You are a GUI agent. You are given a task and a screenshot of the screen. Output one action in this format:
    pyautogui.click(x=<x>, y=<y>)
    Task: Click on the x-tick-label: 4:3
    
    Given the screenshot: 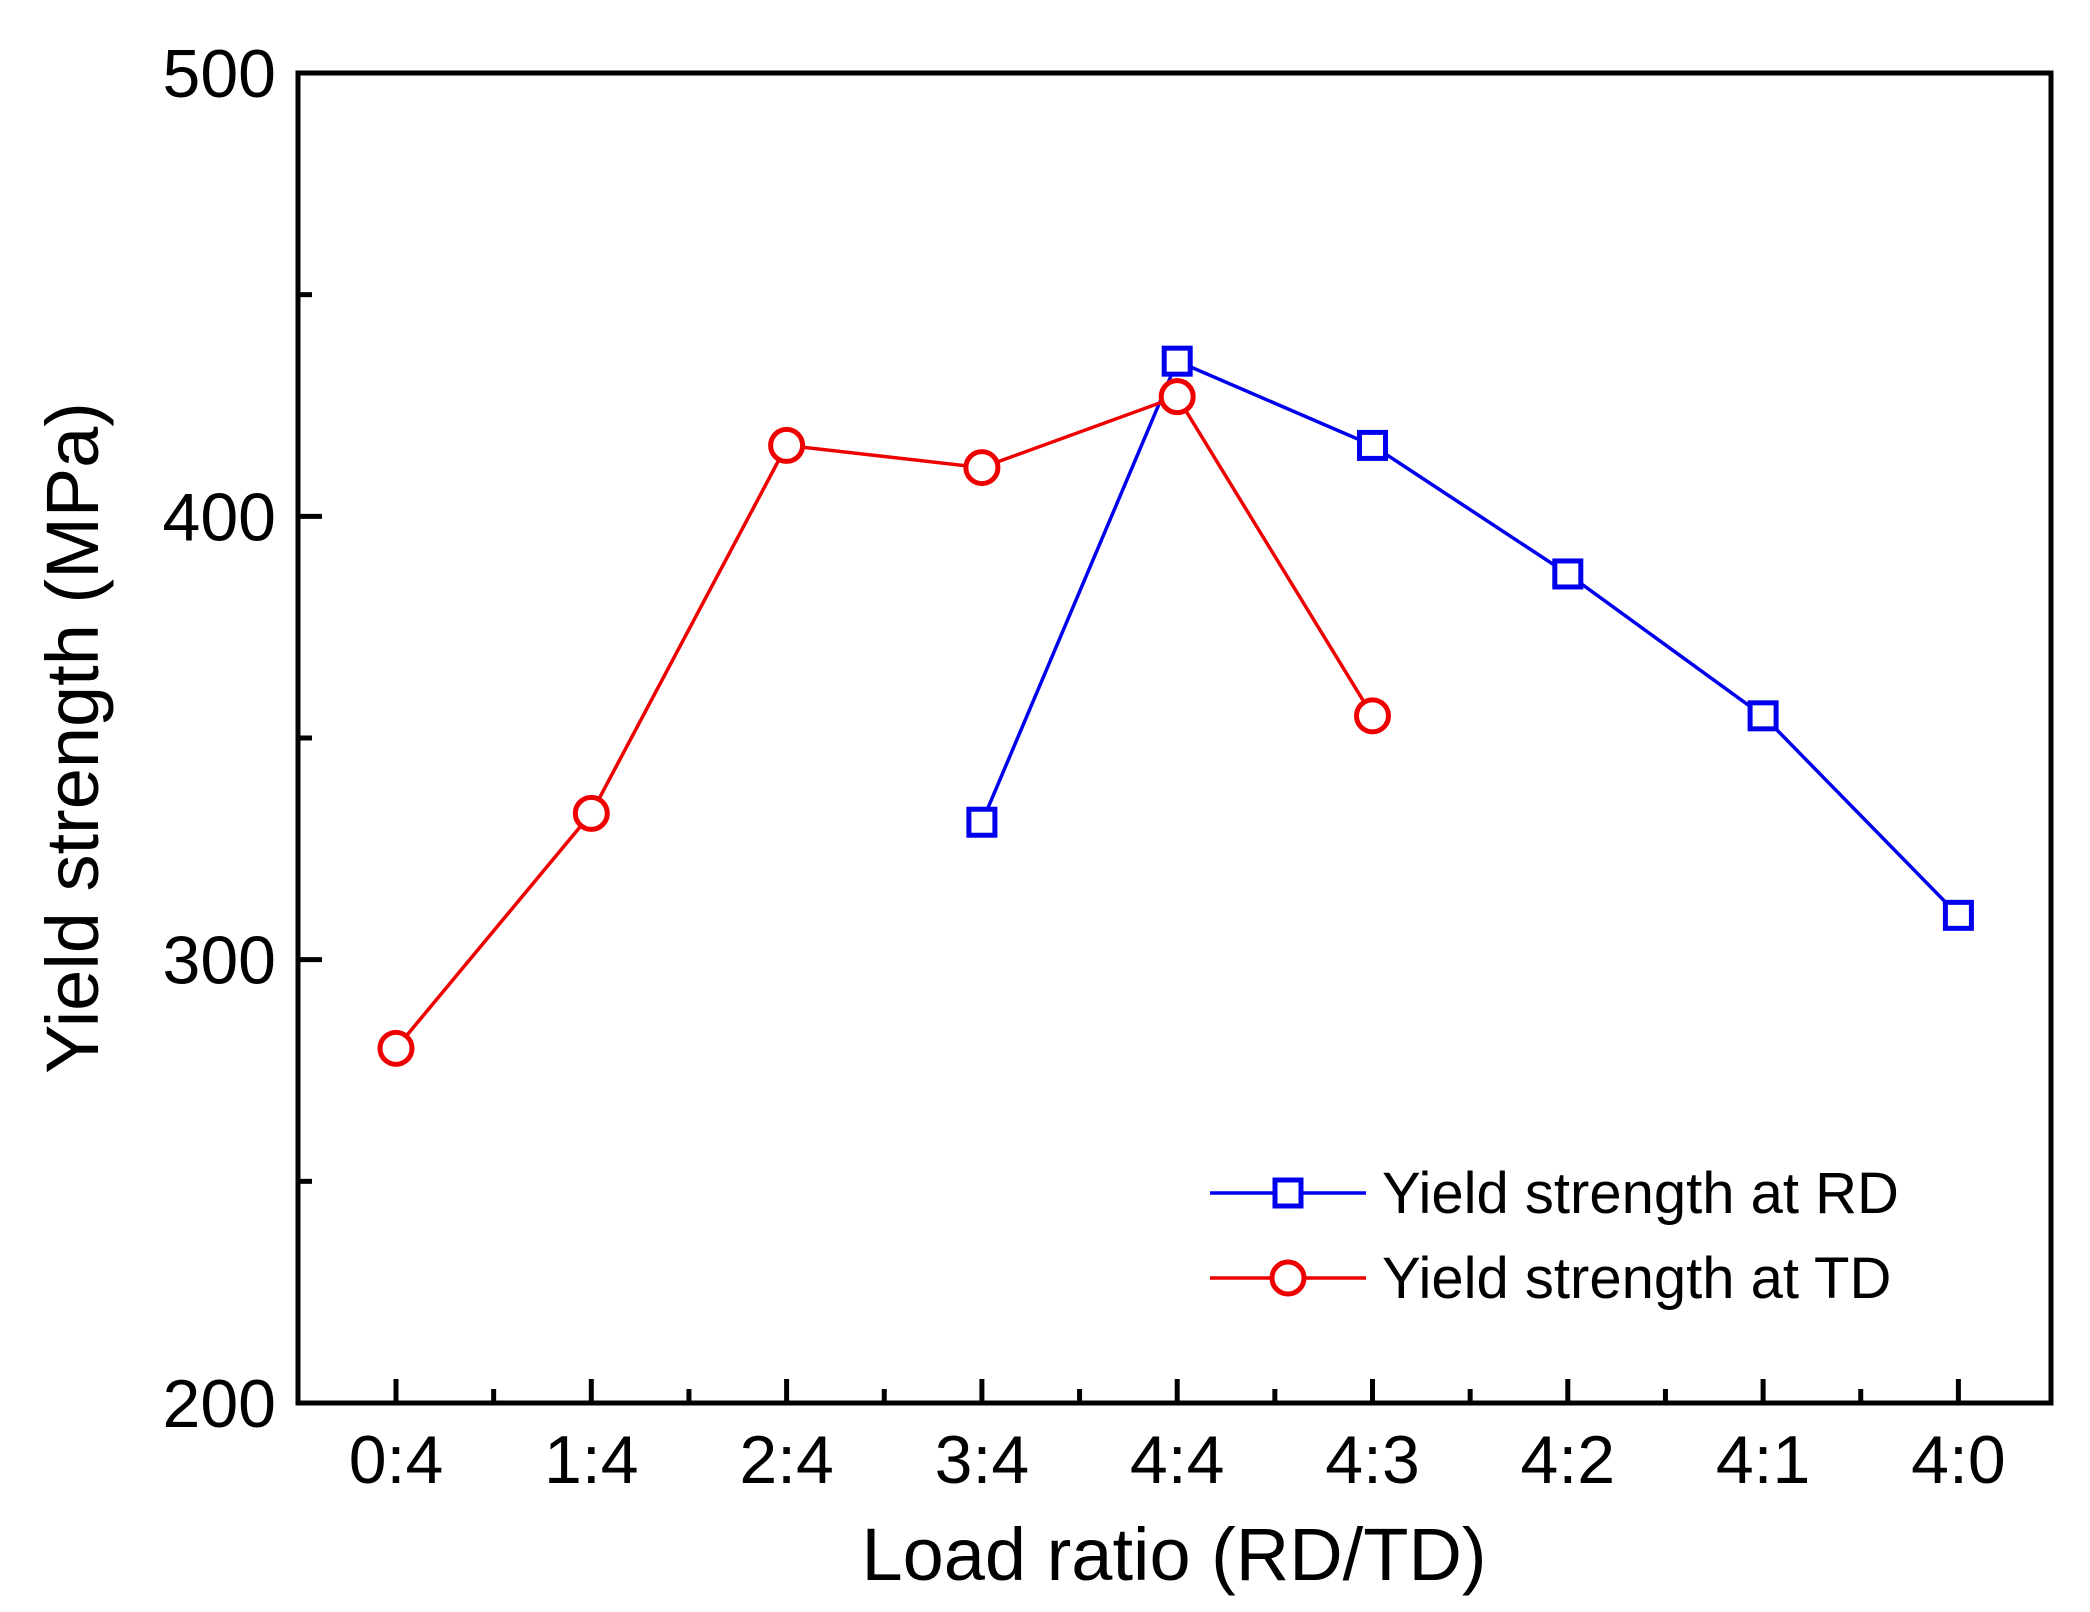 What is the action you would take?
    pyautogui.click(x=1372, y=1460)
    